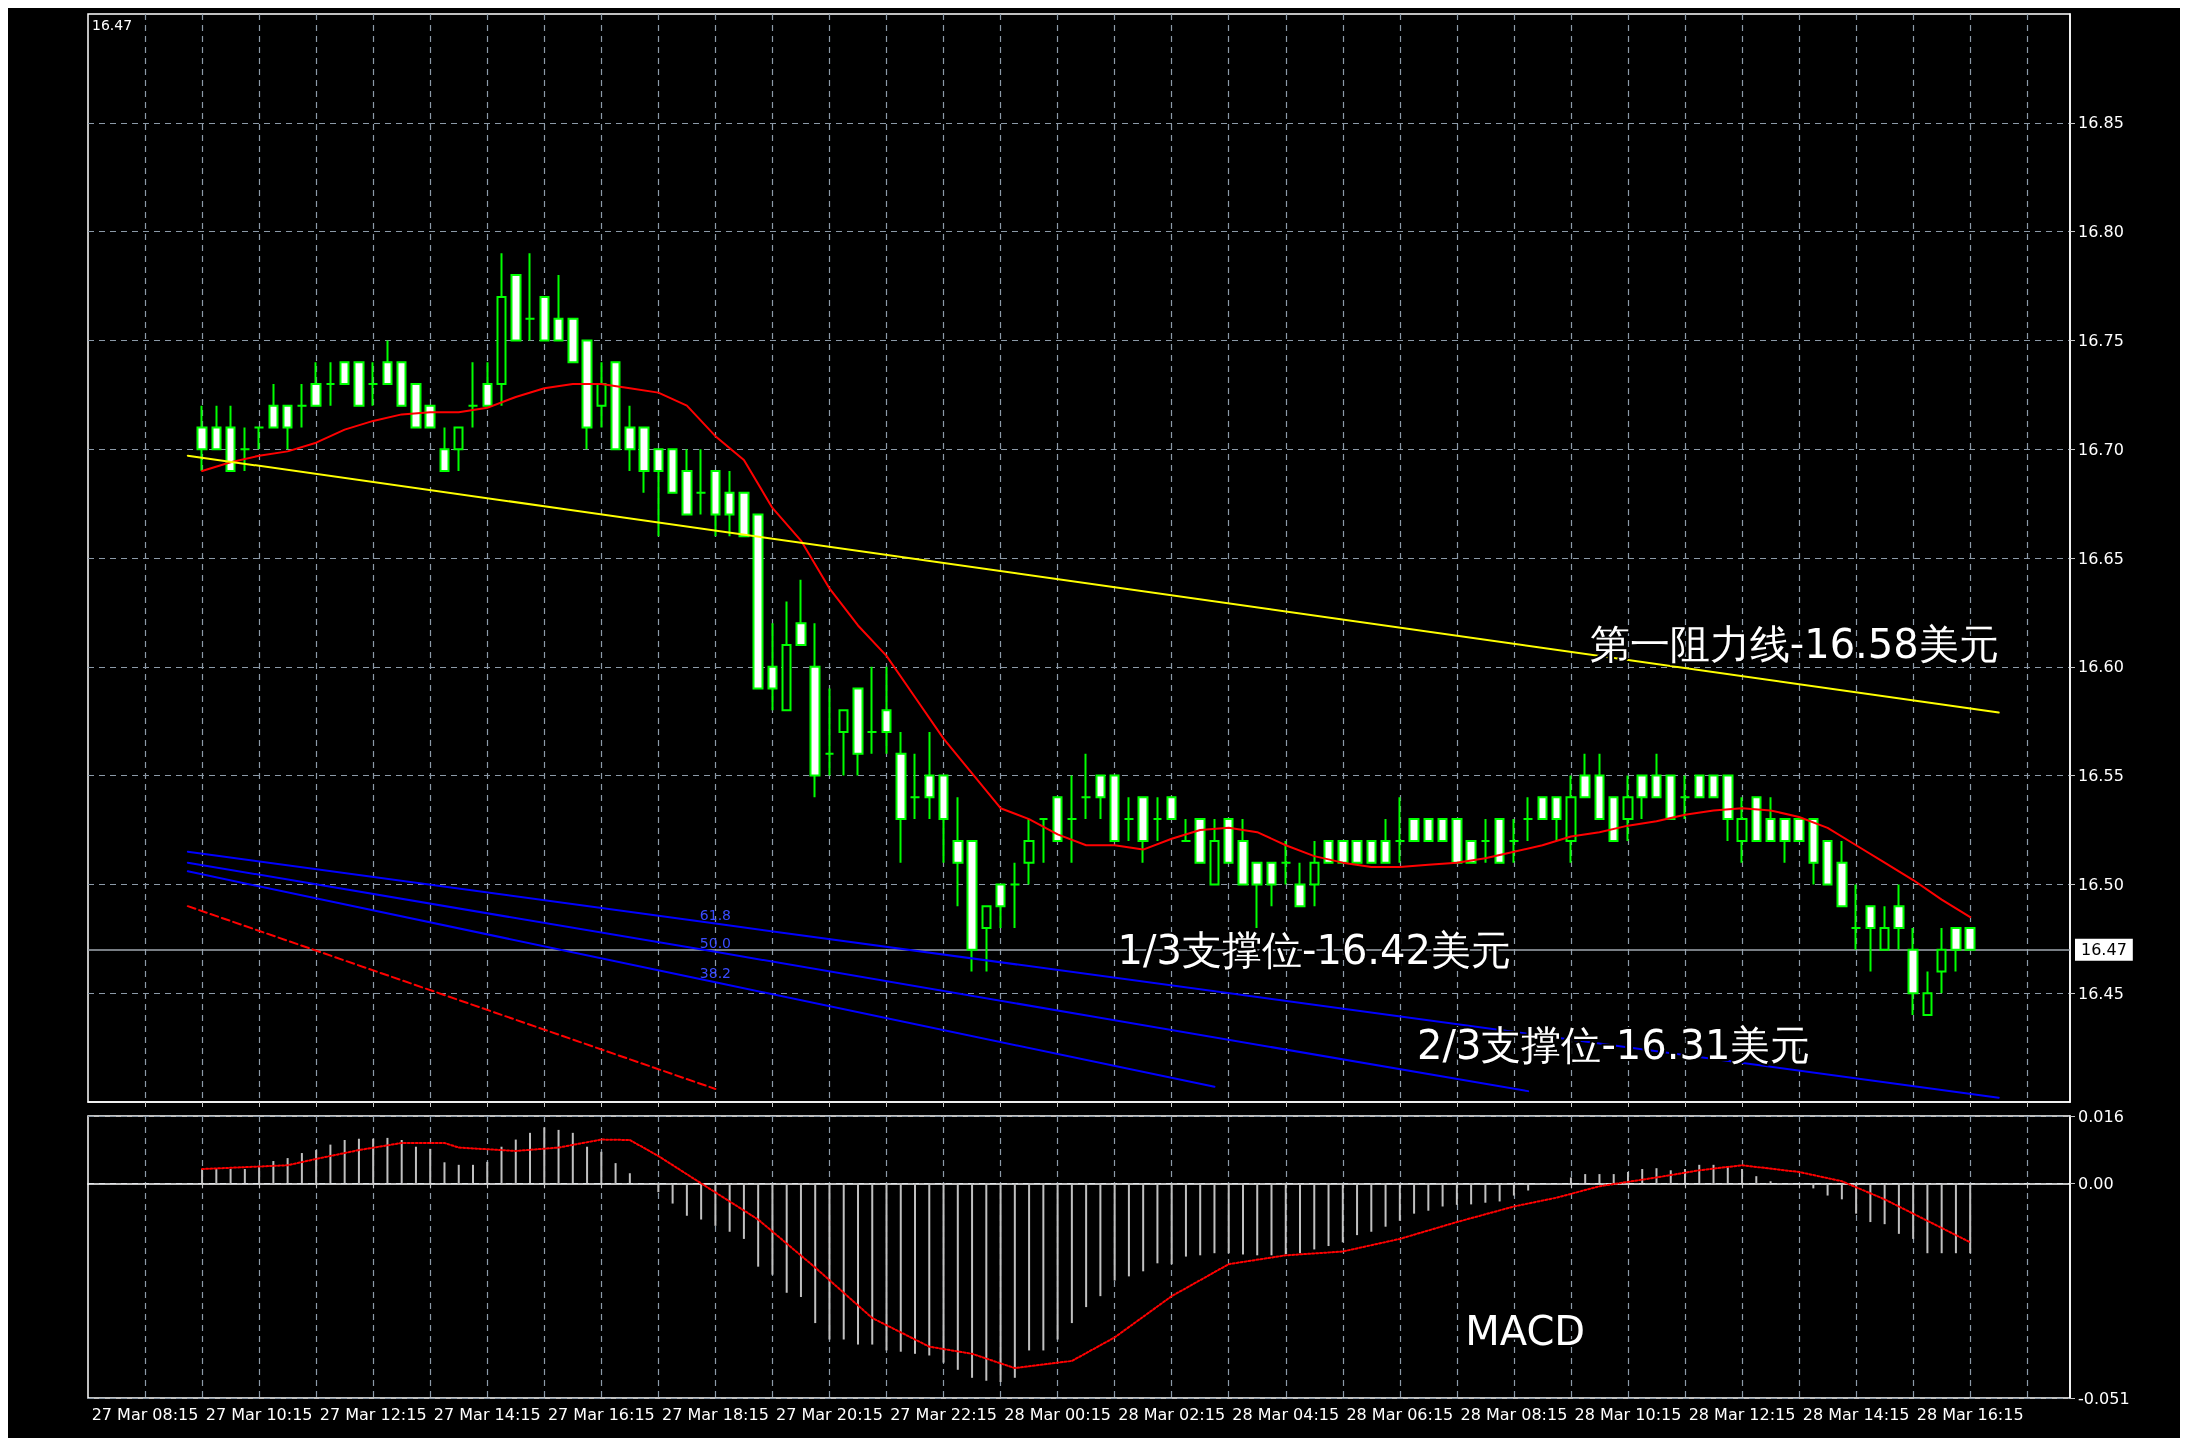 The height and width of the screenshot is (1448, 2188). I want to click on x-tick-label: 28 Mar 02:15, so click(1172, 1414).